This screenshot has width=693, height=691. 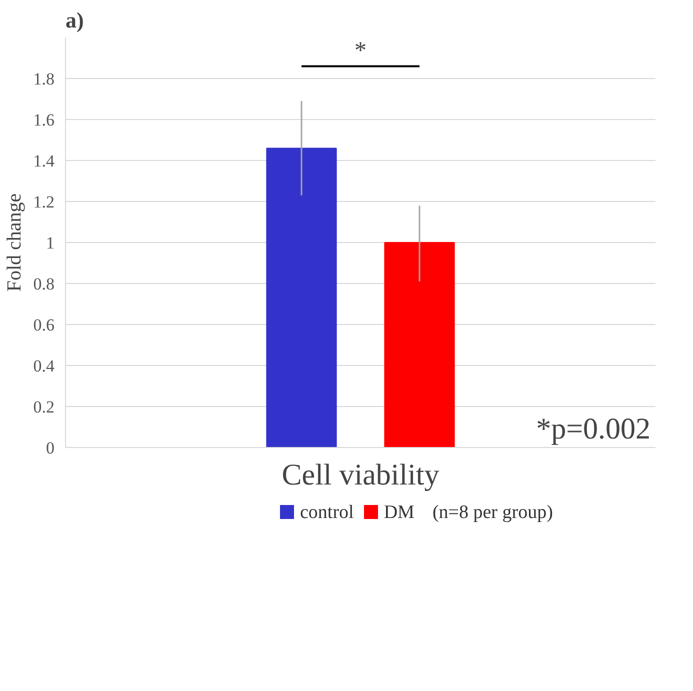 I want to click on chart-title: a), so click(x=75, y=20).